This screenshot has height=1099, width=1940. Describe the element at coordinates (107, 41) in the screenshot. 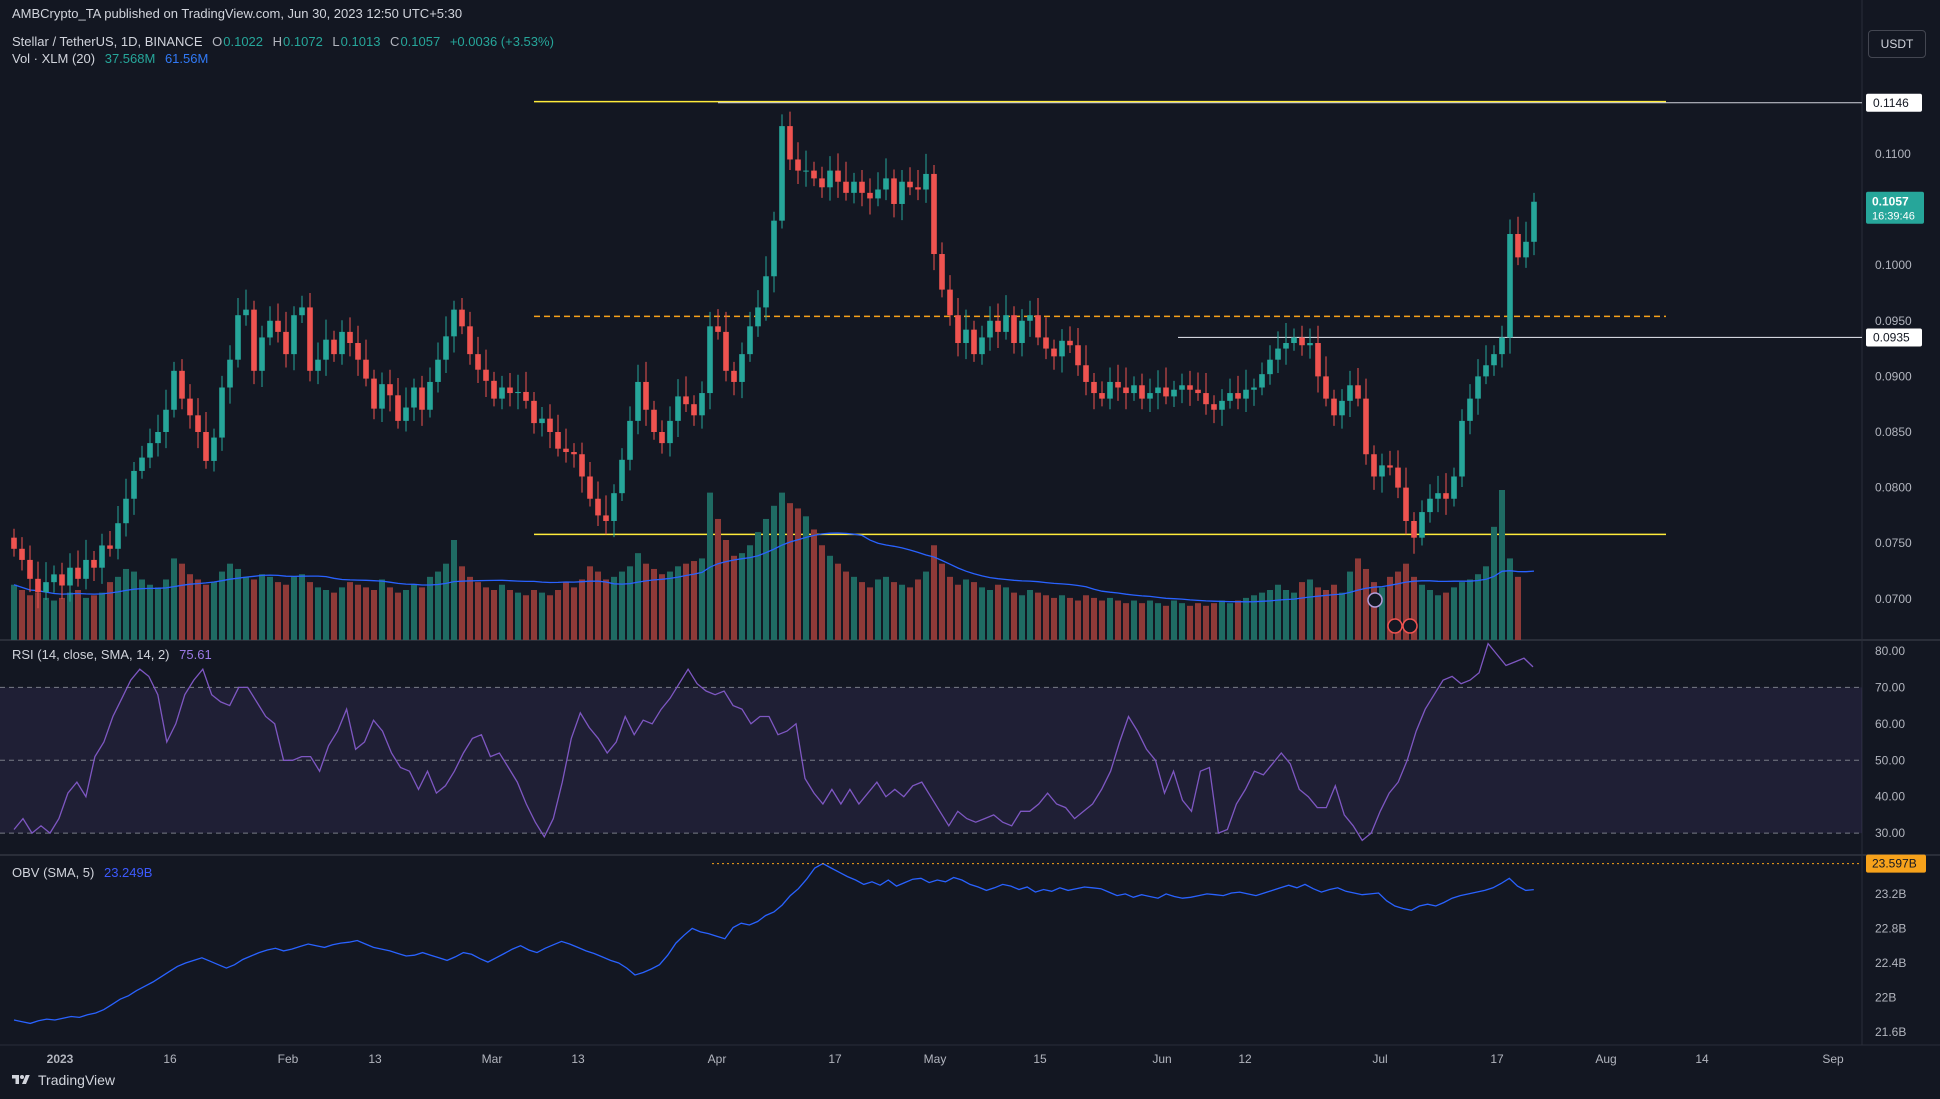

I see `symbol-name: Stellar / TetherUS, 1D, BINANCE` at that location.